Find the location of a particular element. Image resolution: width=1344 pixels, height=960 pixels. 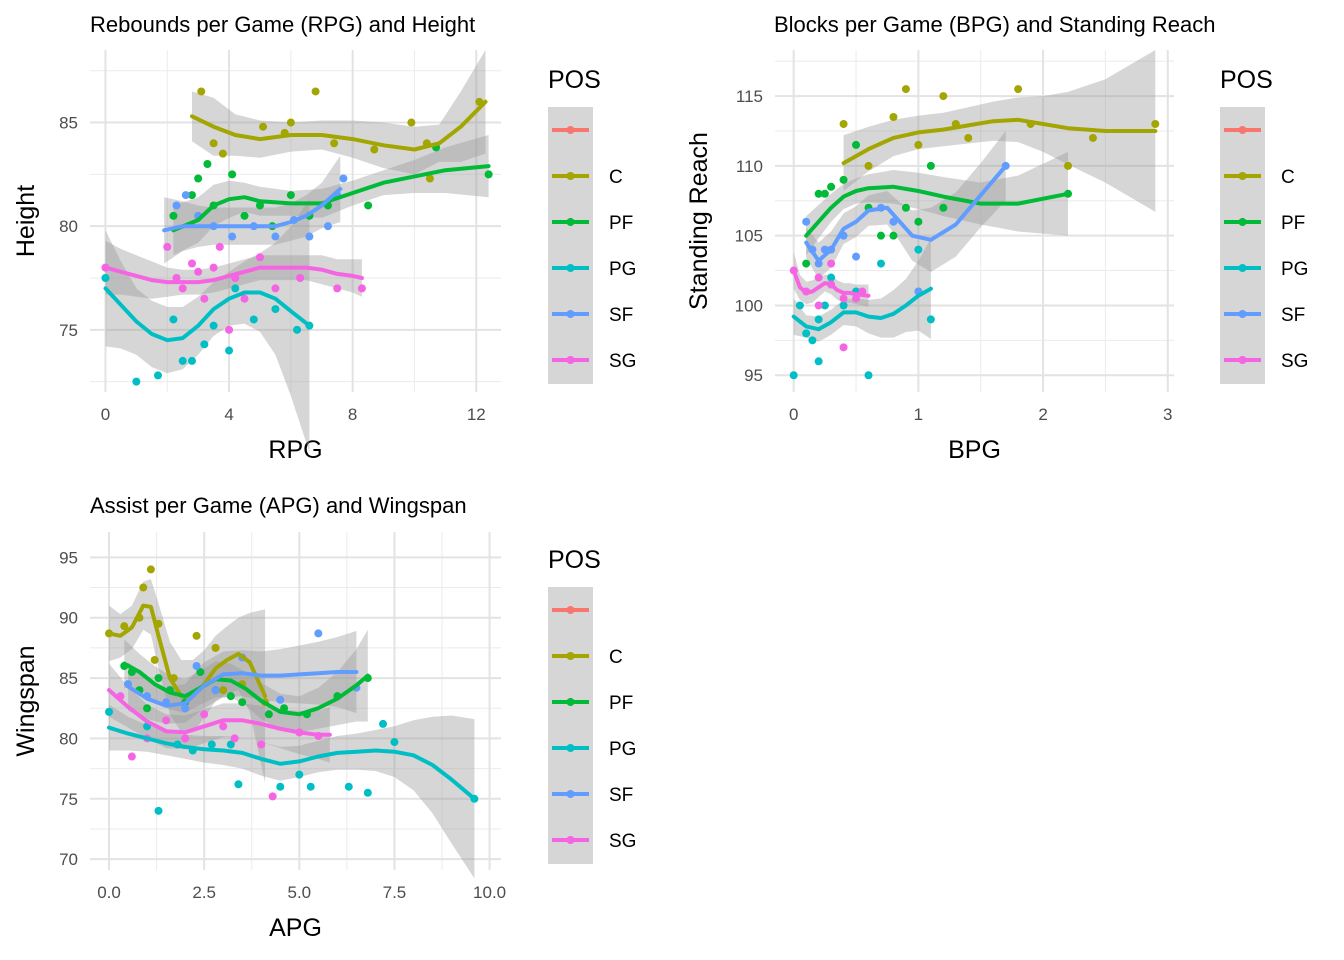

y-axis-label: Wingspan is located at coordinates (26, 700).